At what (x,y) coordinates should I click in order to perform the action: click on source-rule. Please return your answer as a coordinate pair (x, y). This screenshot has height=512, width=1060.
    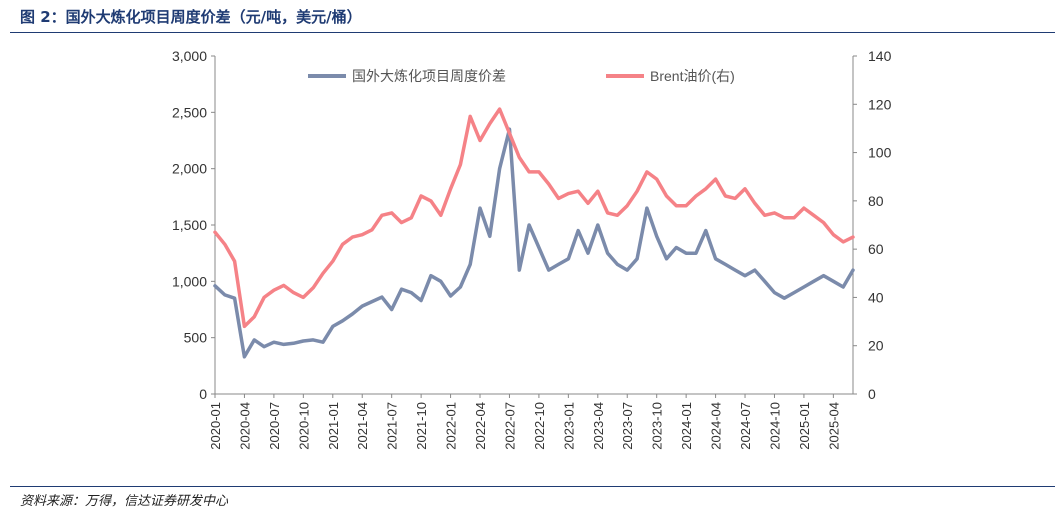
    Looking at the image, I should click on (532, 486).